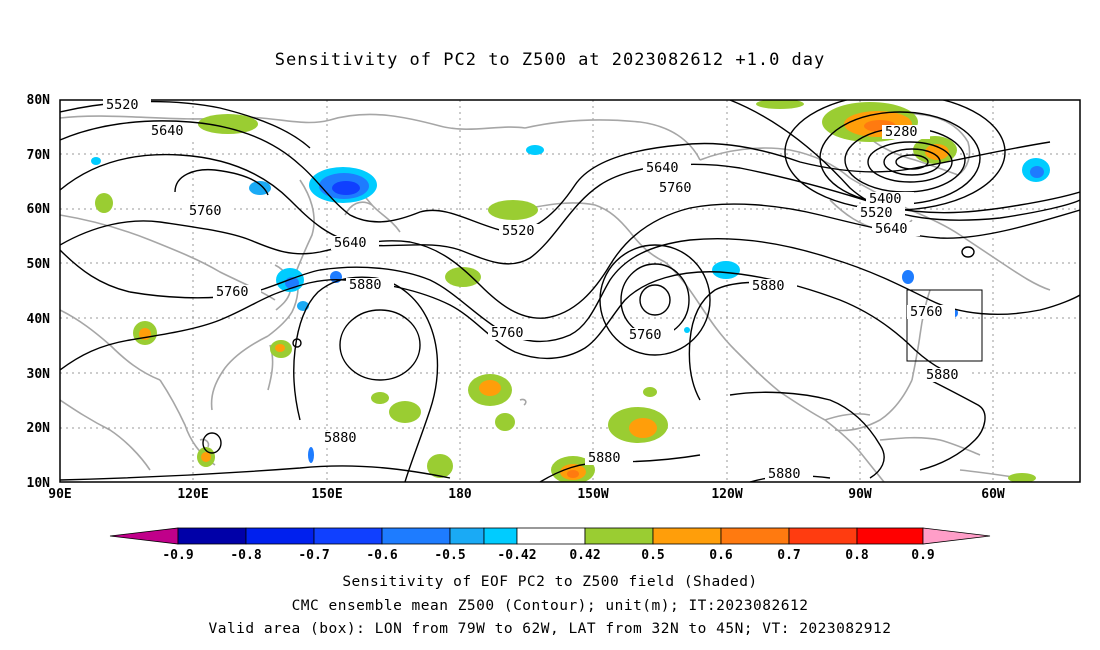 This screenshot has width=1100, height=650. Describe the element at coordinates (944, 325) in the screenshot. I see `valid-area-box` at that location.